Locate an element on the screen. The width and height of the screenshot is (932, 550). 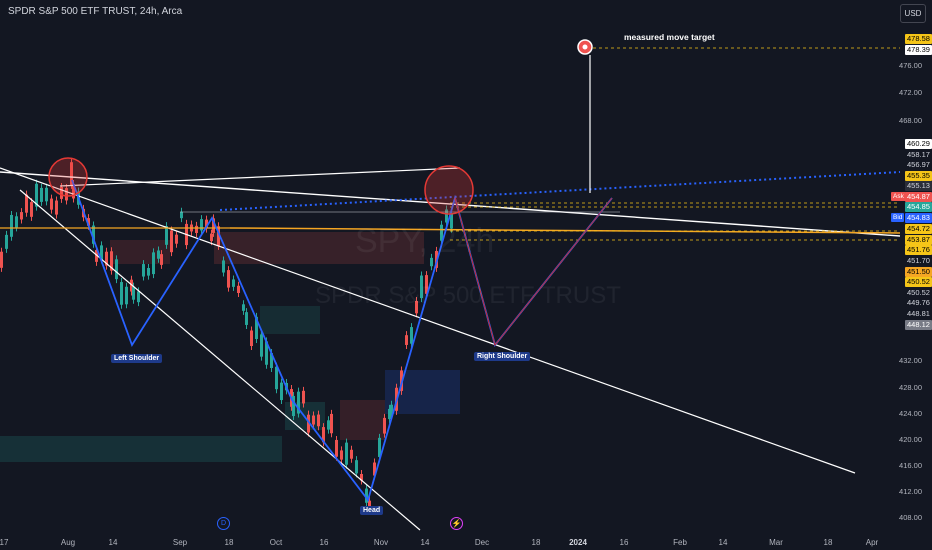
target-label: measured move target is located at coordinates (669, 37).